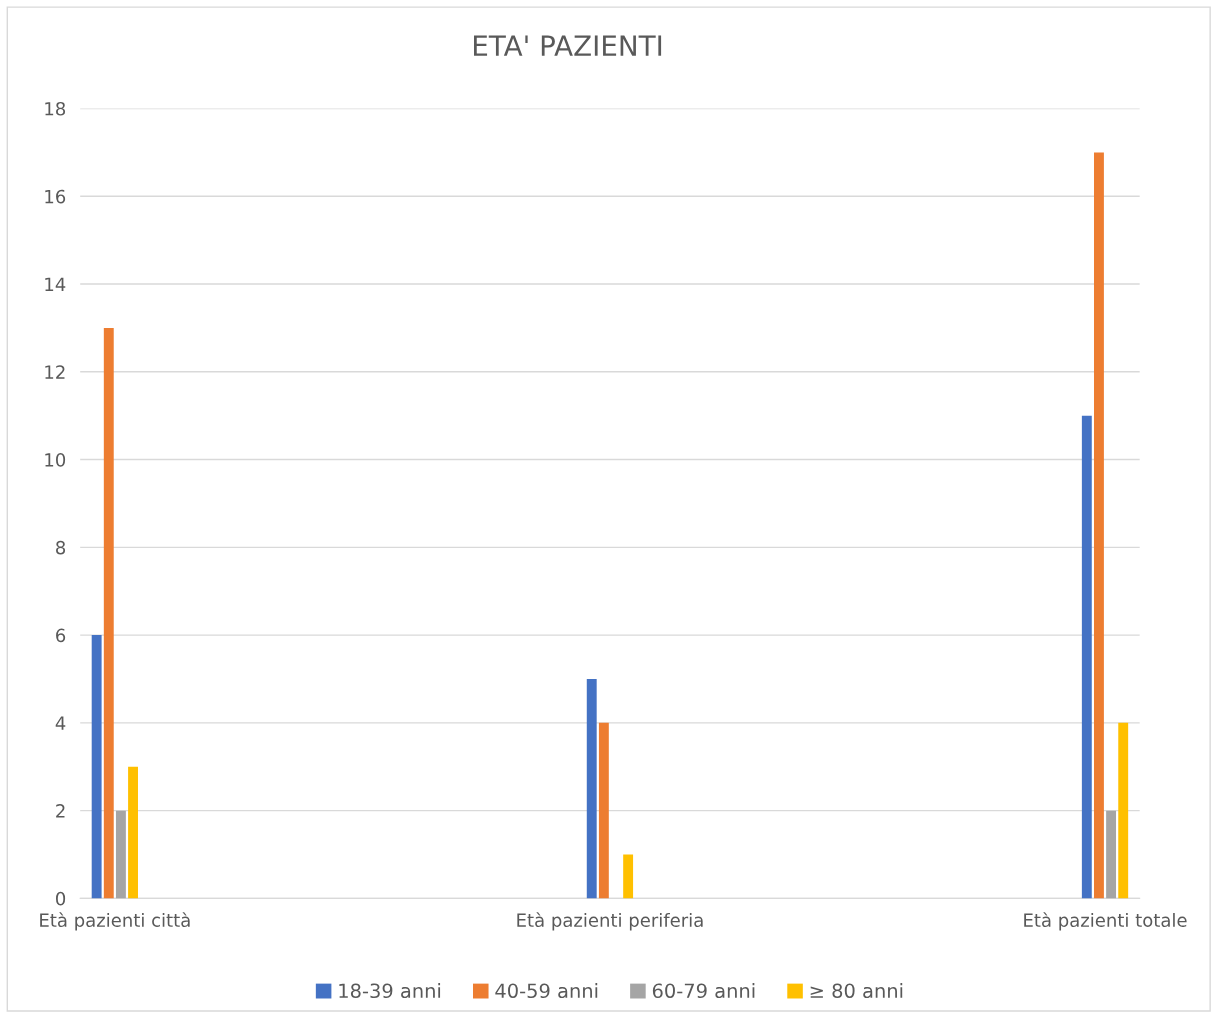 The image size is (1215, 1014). What do you see at coordinates (1105, 921) in the screenshot?
I see `x-tick-label: Età pazienti totale` at bounding box center [1105, 921].